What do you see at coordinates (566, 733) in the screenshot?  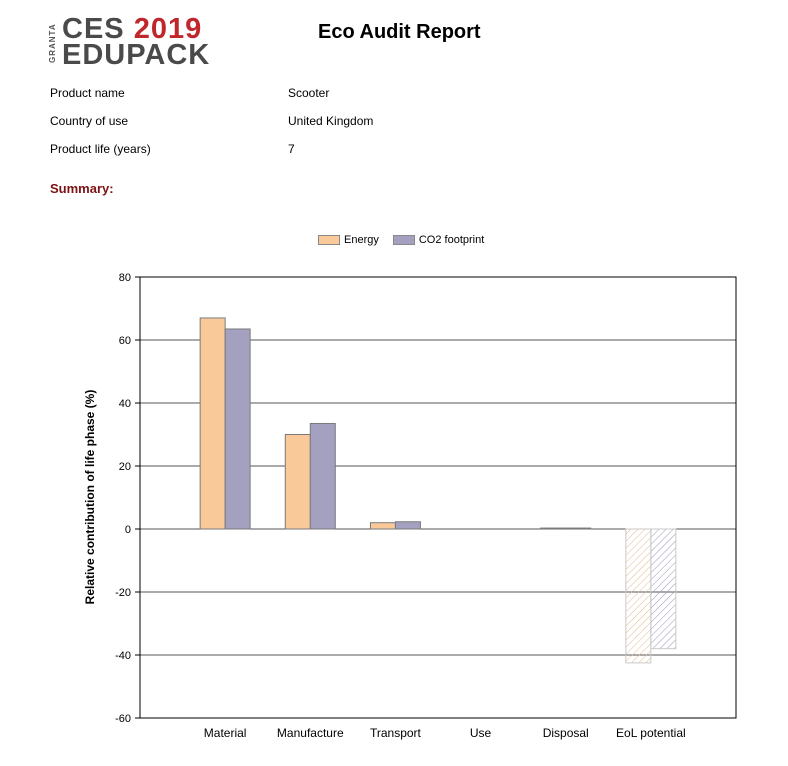 I see `x-category-label: Disposal` at bounding box center [566, 733].